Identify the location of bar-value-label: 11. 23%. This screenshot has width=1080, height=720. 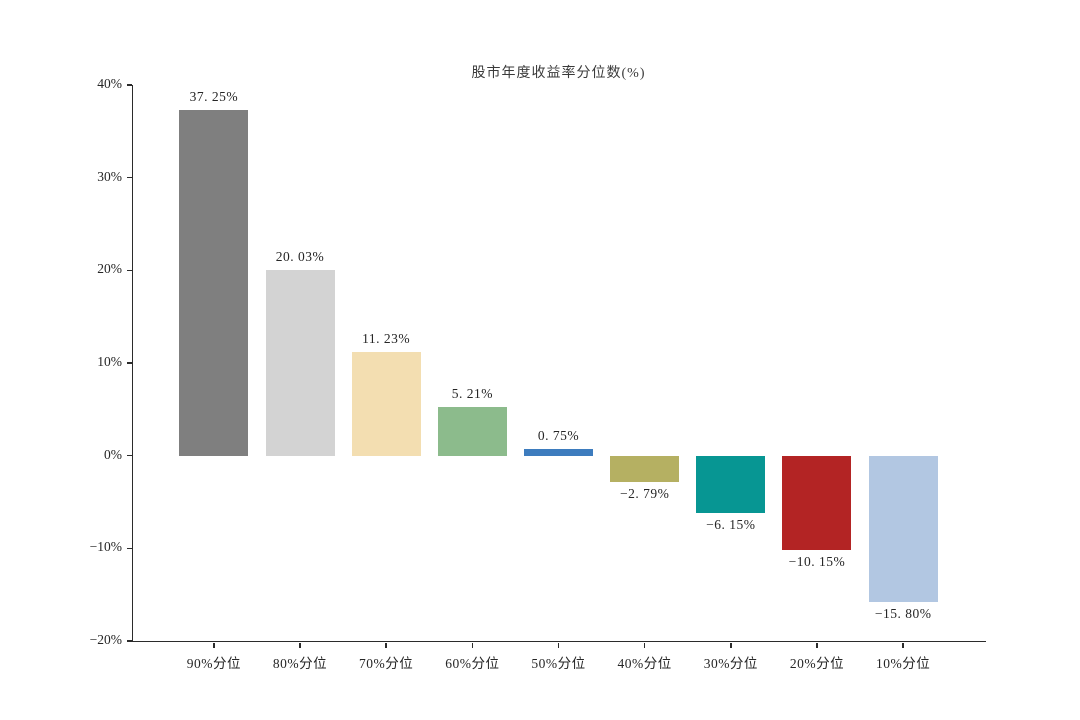
(386, 338).